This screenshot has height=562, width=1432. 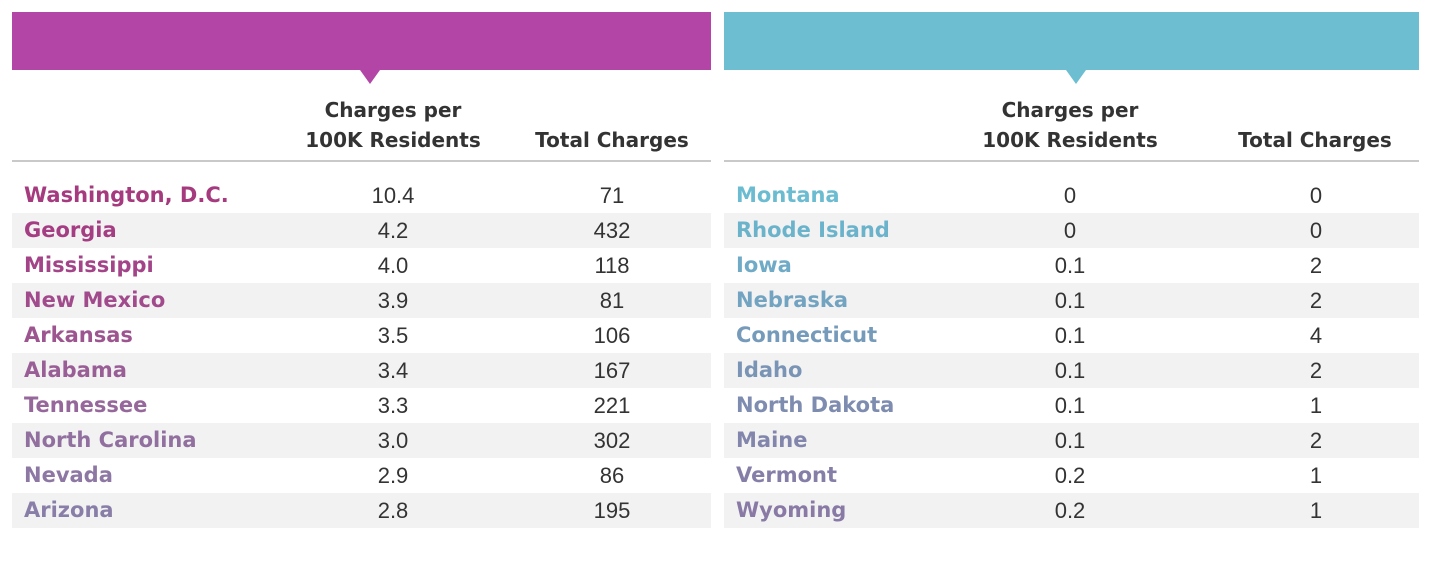 I want to click on state-name: Rhode Island, so click(x=813, y=230).